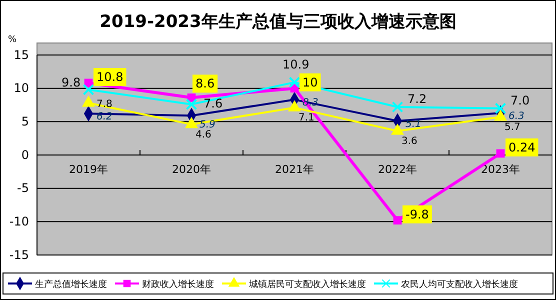  Describe the element at coordinates (205, 83) in the screenshot. I see `data-label: 8.6` at that location.